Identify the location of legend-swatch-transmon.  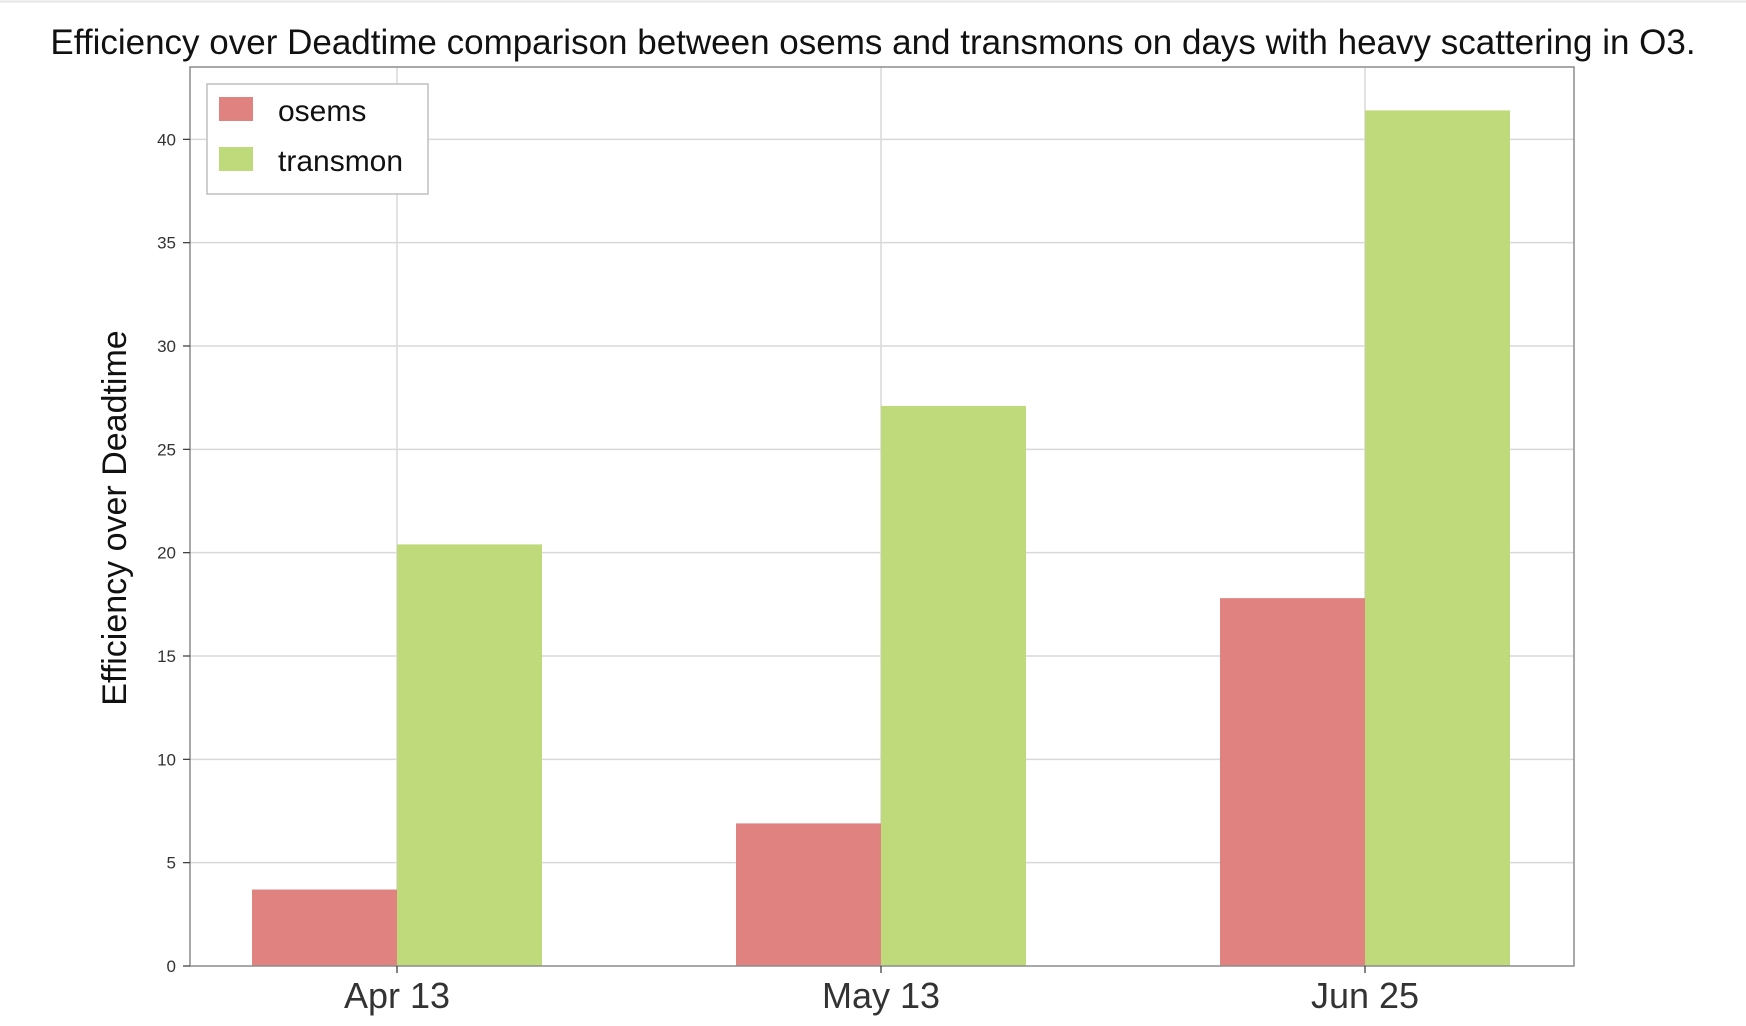
(236, 159).